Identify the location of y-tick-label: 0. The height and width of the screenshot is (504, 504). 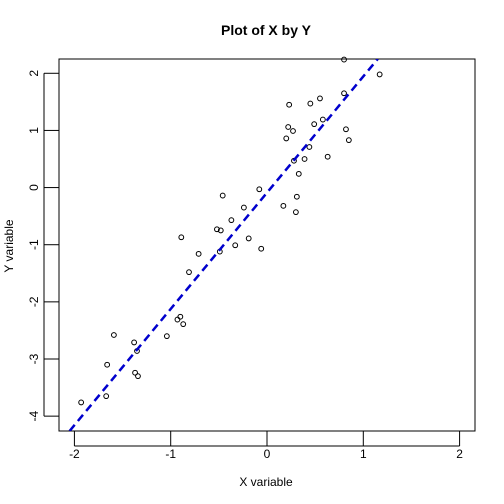
(34, 187).